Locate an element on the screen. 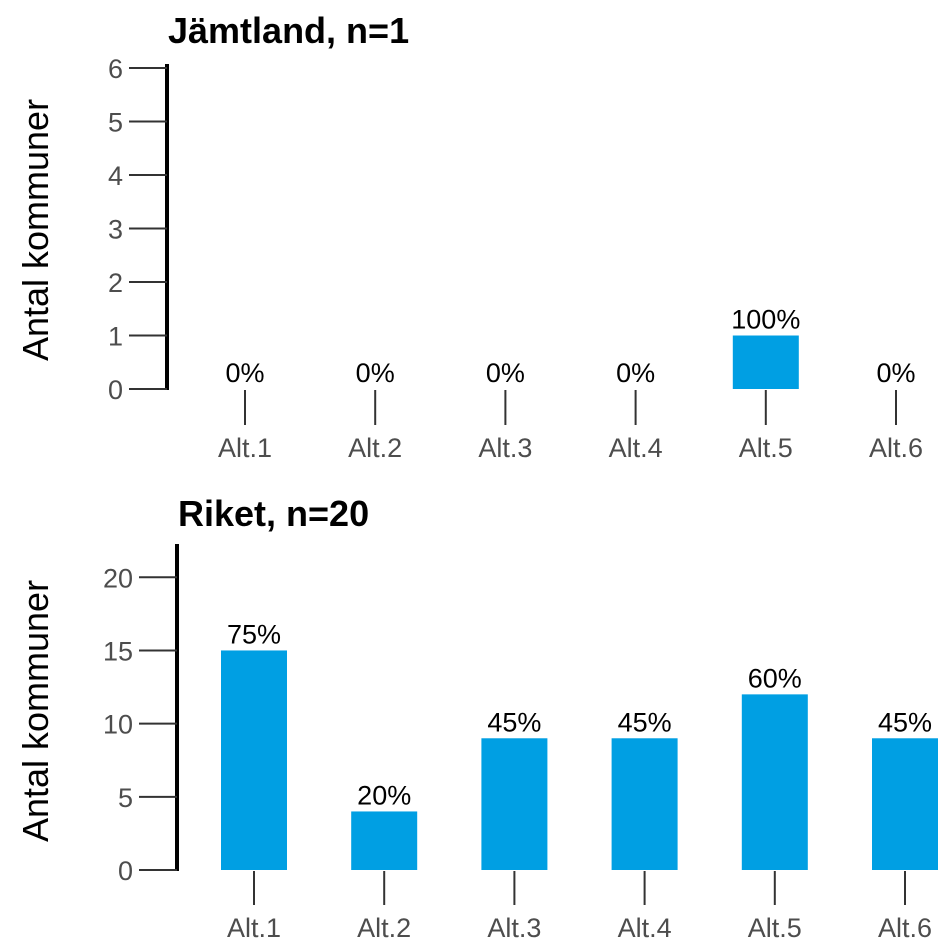  y-tick-label: 15 is located at coordinates (118, 651).